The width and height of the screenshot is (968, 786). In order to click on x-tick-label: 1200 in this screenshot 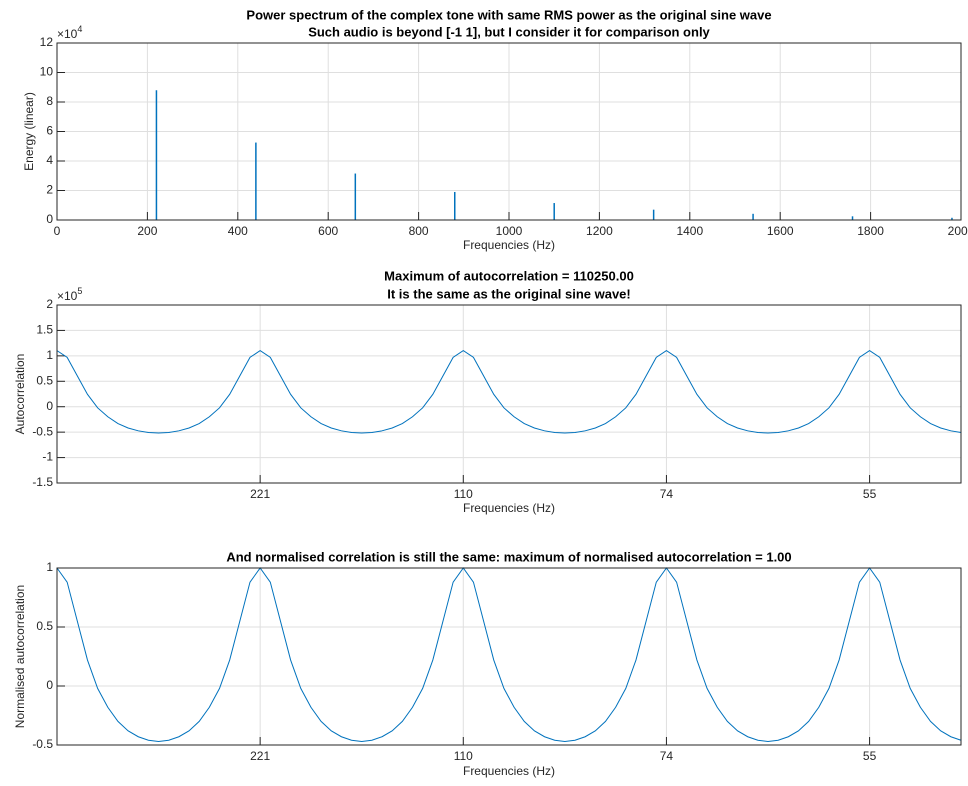, I will do `click(599, 231)`.